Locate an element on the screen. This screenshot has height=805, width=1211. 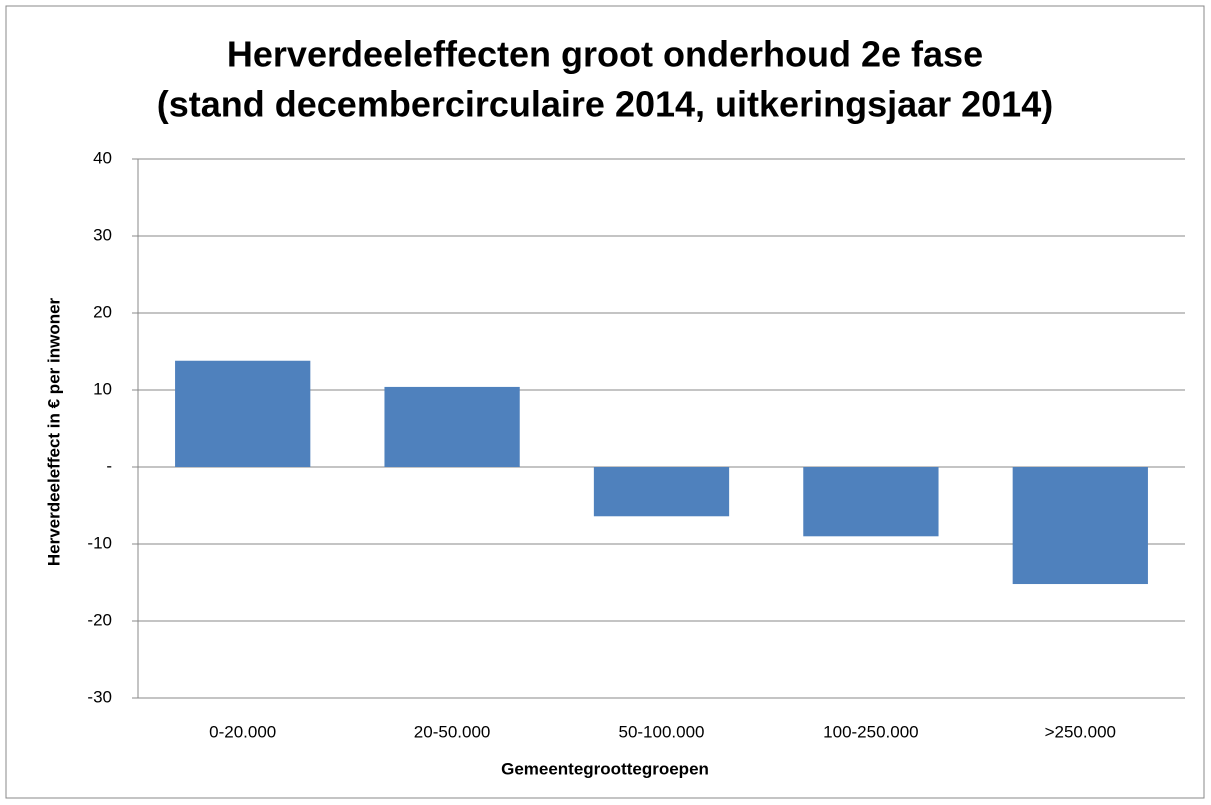
x-tick-label: 20-50.000 is located at coordinates (452, 731).